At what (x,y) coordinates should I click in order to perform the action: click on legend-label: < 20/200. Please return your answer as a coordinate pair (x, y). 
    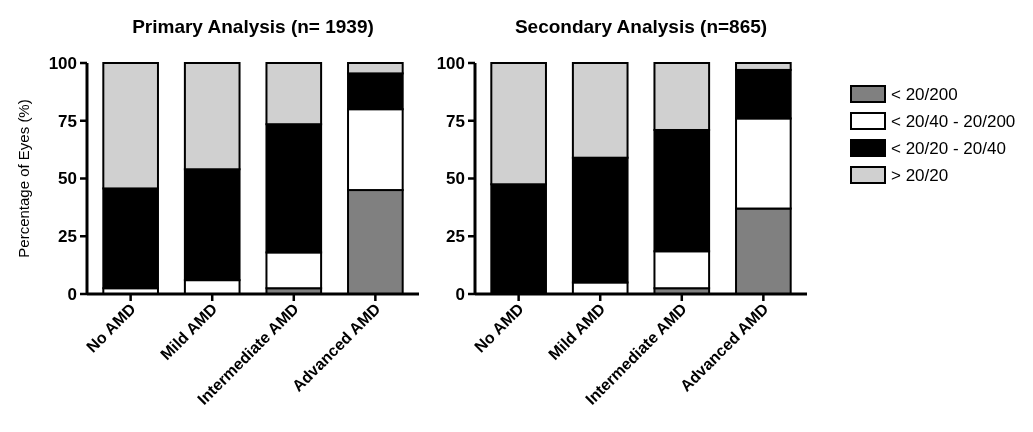
    Looking at the image, I should click on (924, 94).